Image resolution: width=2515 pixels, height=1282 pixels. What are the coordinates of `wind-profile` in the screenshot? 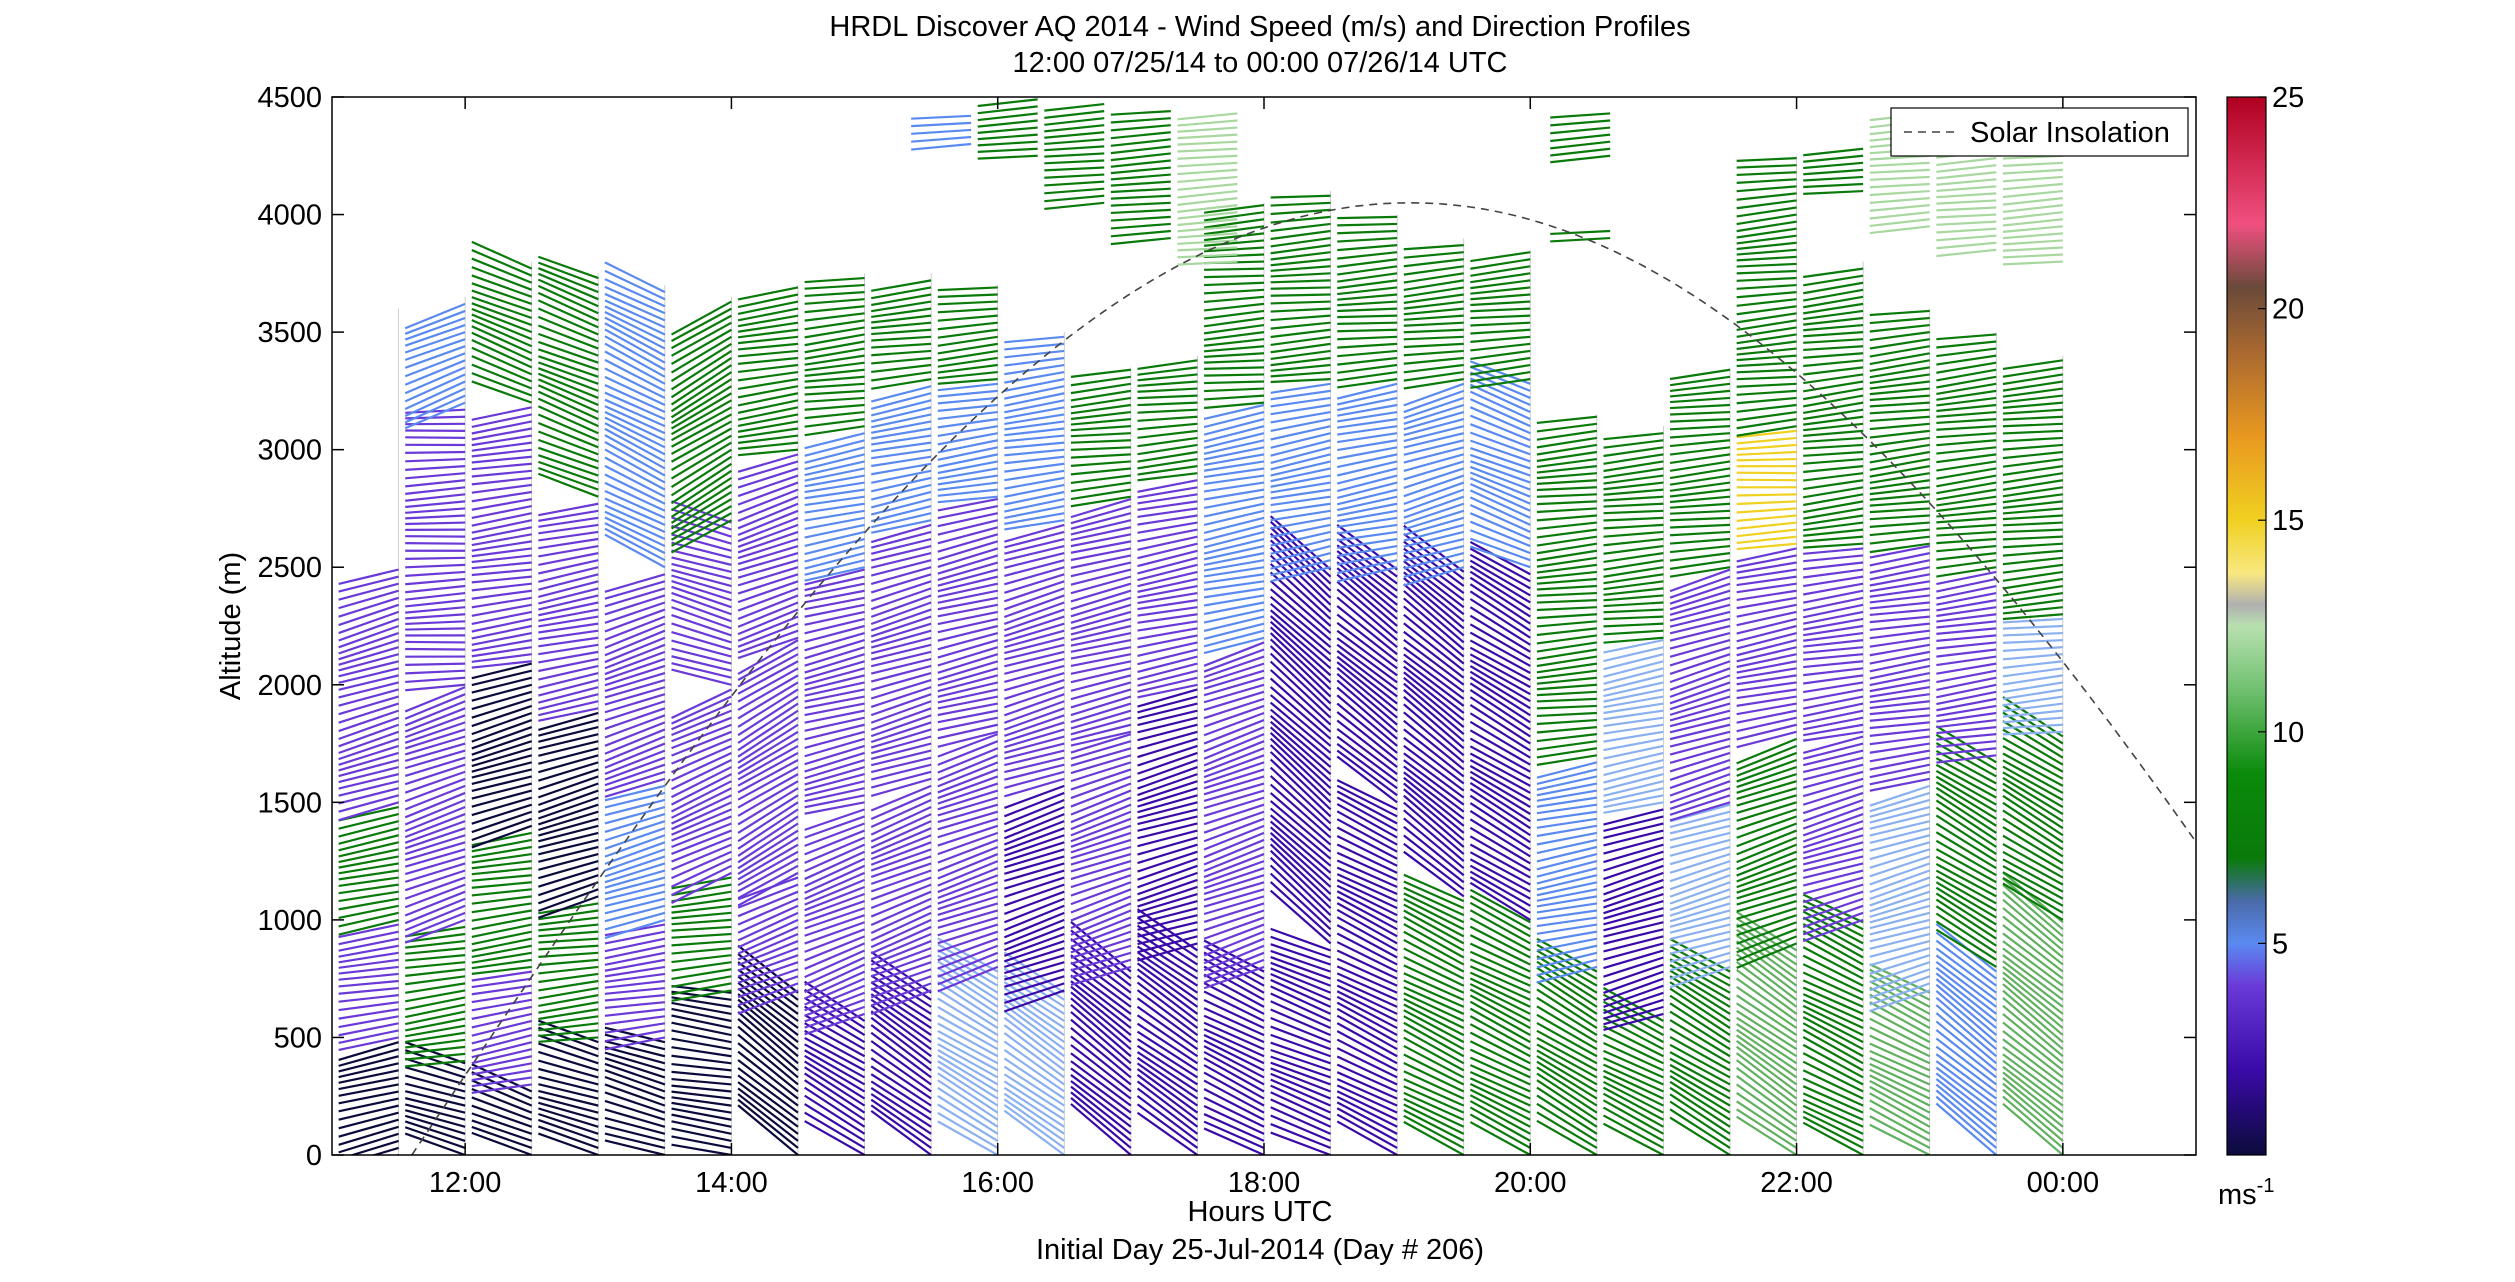 It's located at (1966, 743).